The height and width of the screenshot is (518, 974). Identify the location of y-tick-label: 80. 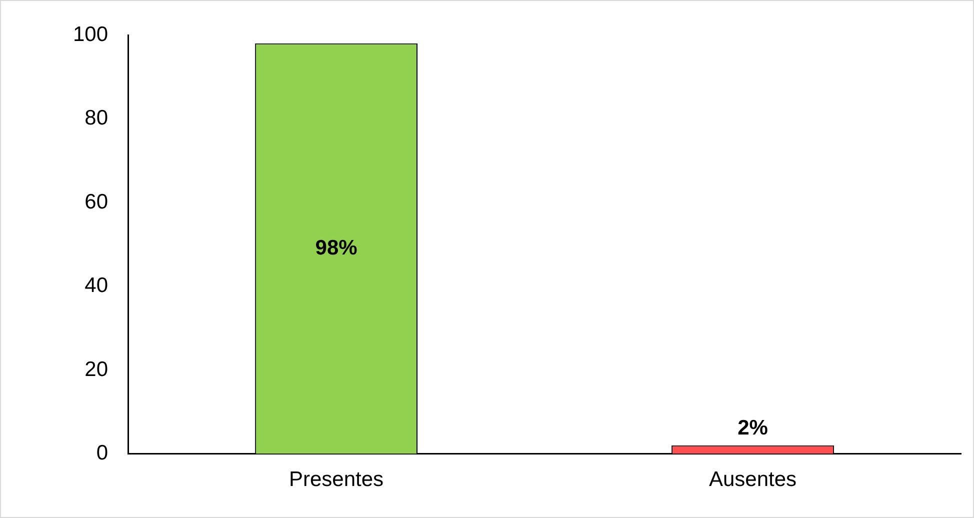
(96, 118).